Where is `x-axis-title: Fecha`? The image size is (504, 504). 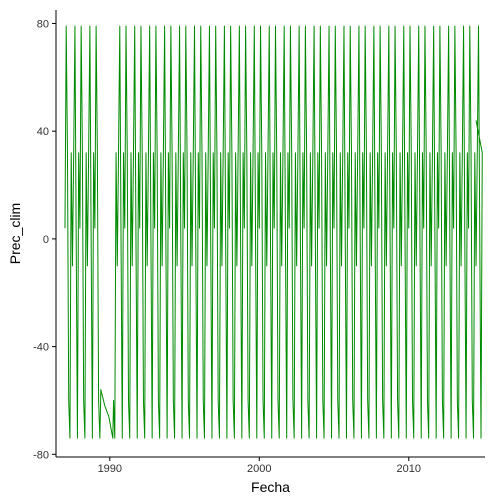 x-axis-title: Fecha is located at coordinates (270, 487).